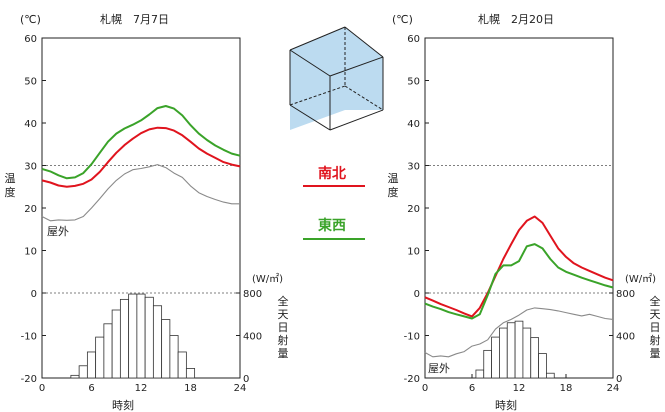  I want to click on right-yunit: (℃), so click(402, 19).